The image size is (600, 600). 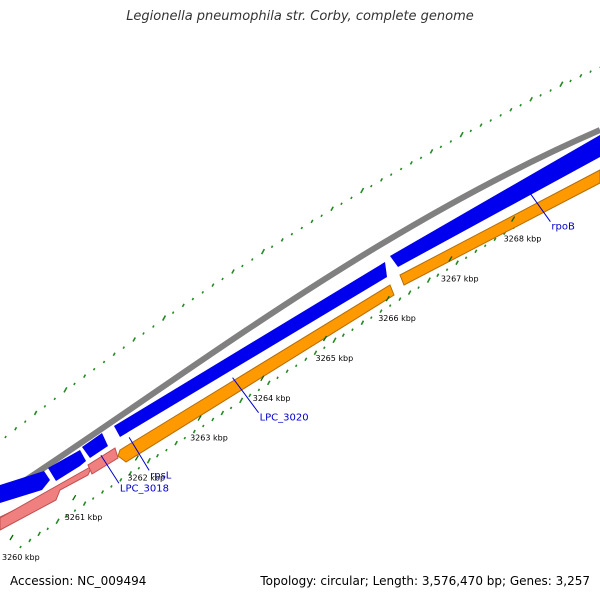 I want to click on gene-label: rpsL, so click(x=161, y=475).